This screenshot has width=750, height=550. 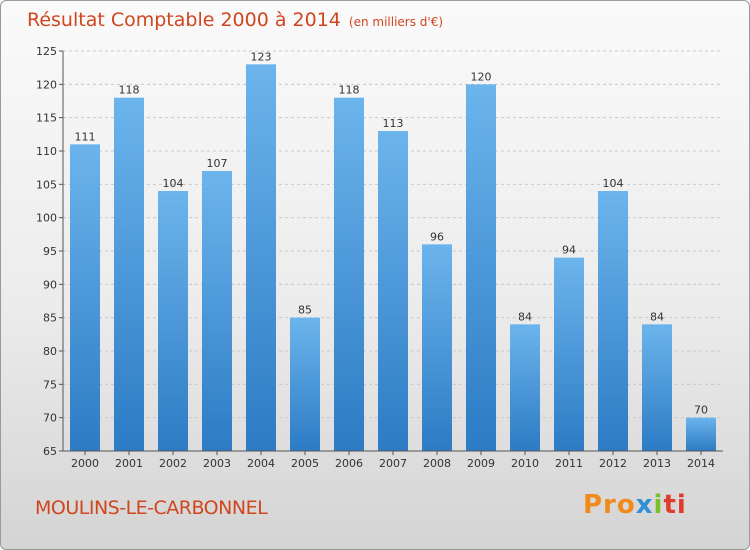 What do you see at coordinates (217, 463) in the screenshot?
I see `x-tick-label-2003: 2003` at bounding box center [217, 463].